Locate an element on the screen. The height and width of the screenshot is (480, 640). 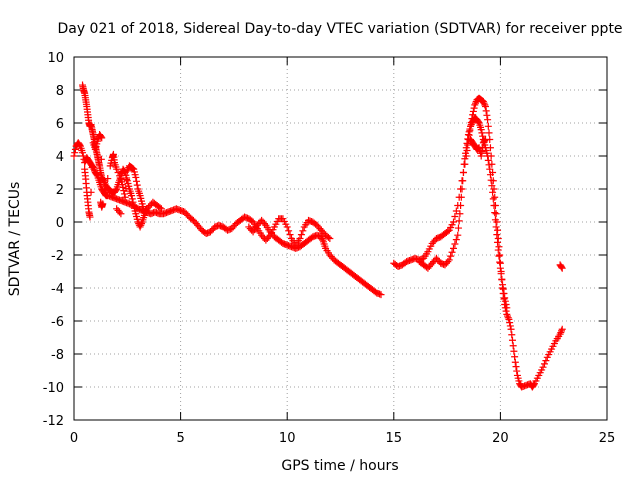
x-tick-labels: 0 5 10 15 20 25 is located at coordinates (342, 438).